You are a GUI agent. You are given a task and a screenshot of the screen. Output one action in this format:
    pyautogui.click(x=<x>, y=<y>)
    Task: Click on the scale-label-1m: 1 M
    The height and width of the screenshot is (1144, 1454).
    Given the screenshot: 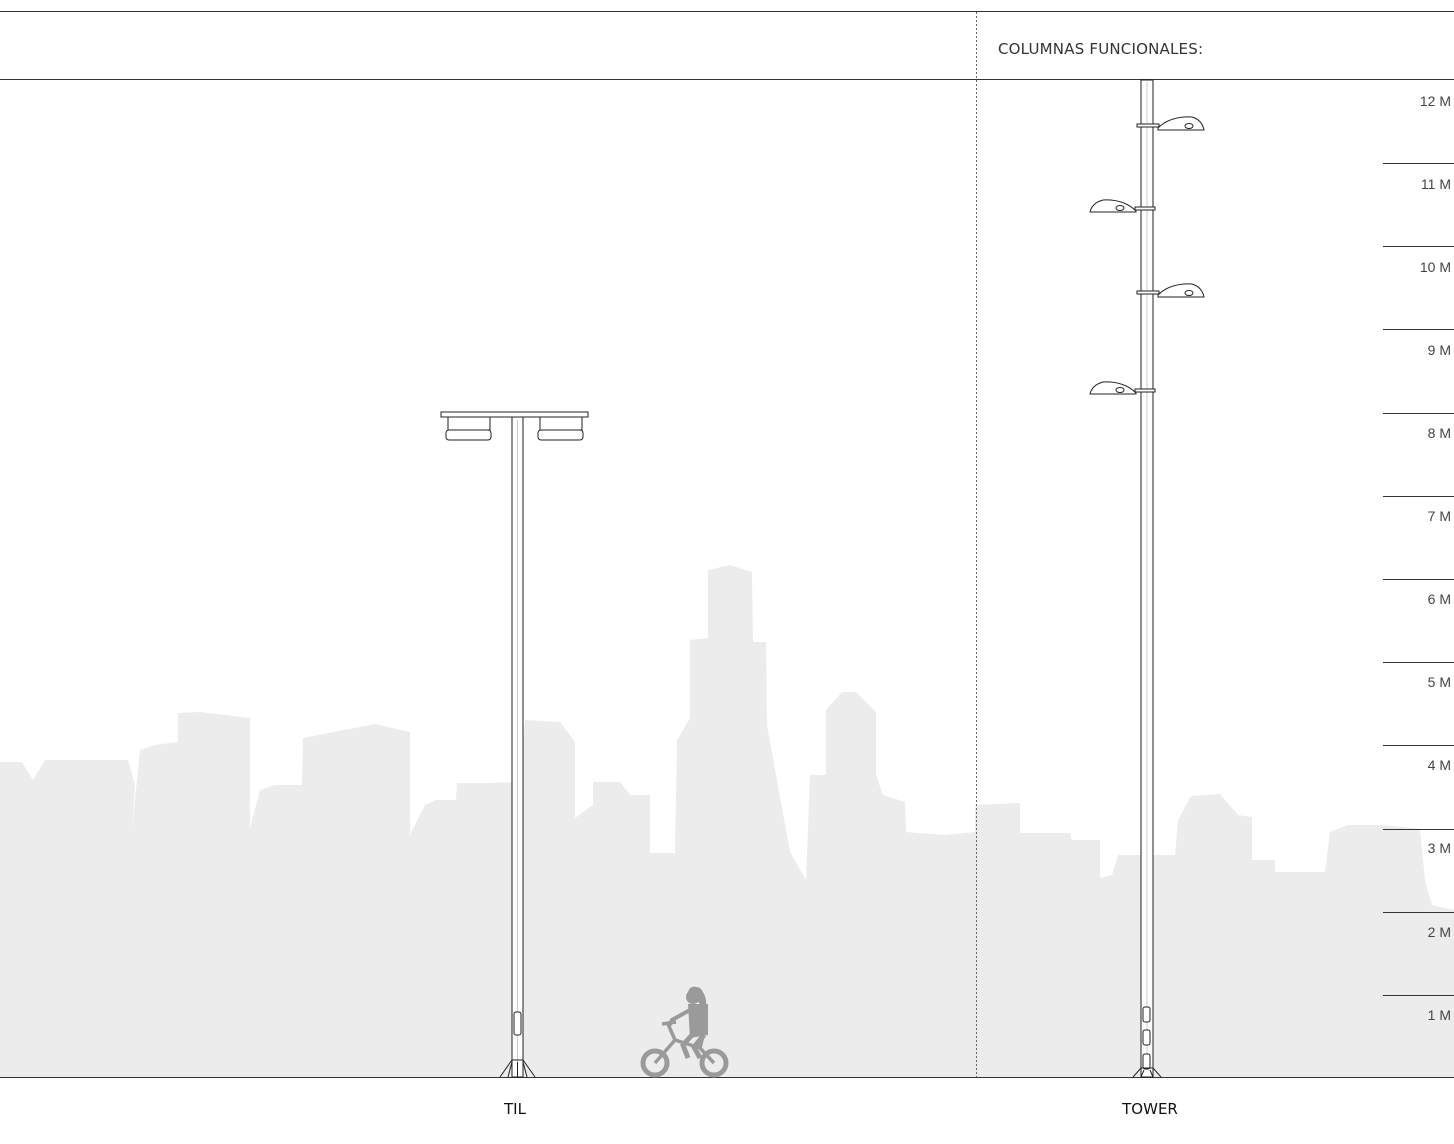 What is the action you would take?
    pyautogui.click(x=1439, y=1015)
    